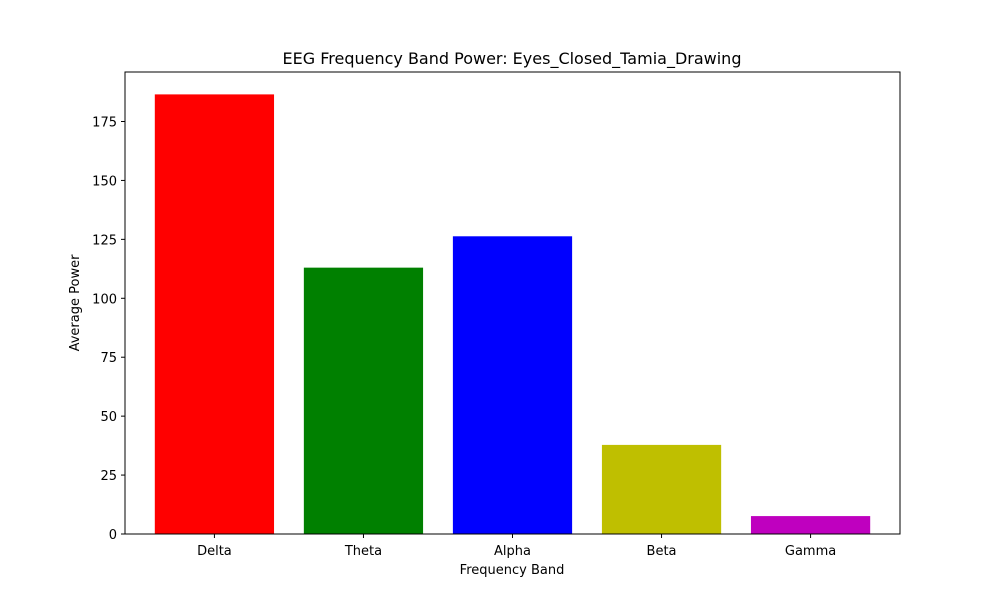  Describe the element at coordinates (108, 329) in the screenshot. I see `y-axis: 0 25 50 75 100 125 150 175` at that location.